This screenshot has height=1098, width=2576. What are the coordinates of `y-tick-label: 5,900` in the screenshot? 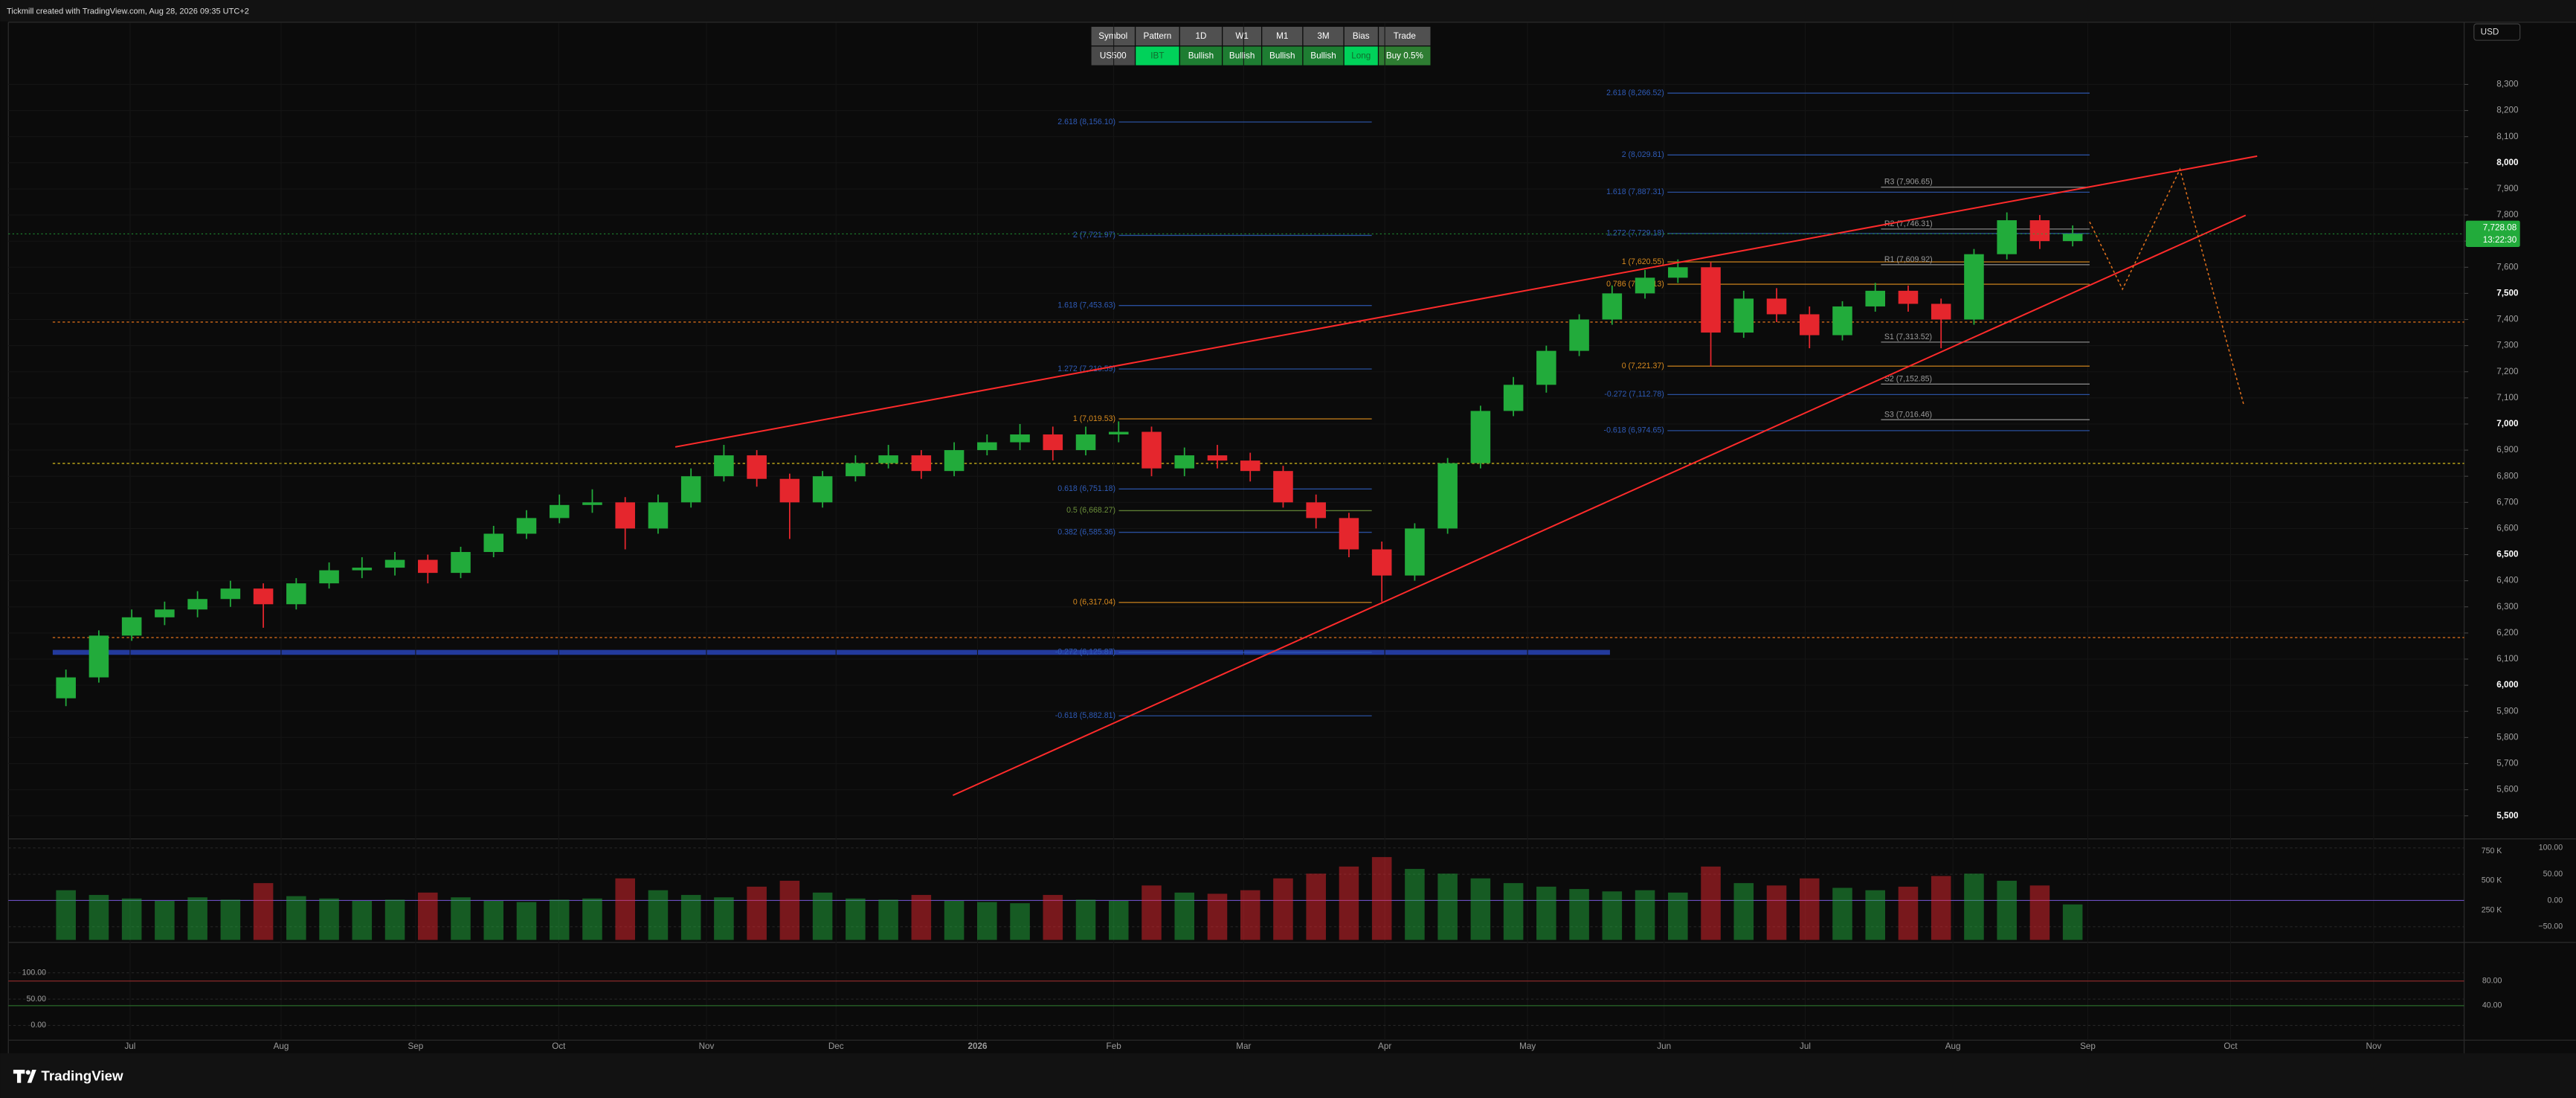 It's located at (2507, 711).